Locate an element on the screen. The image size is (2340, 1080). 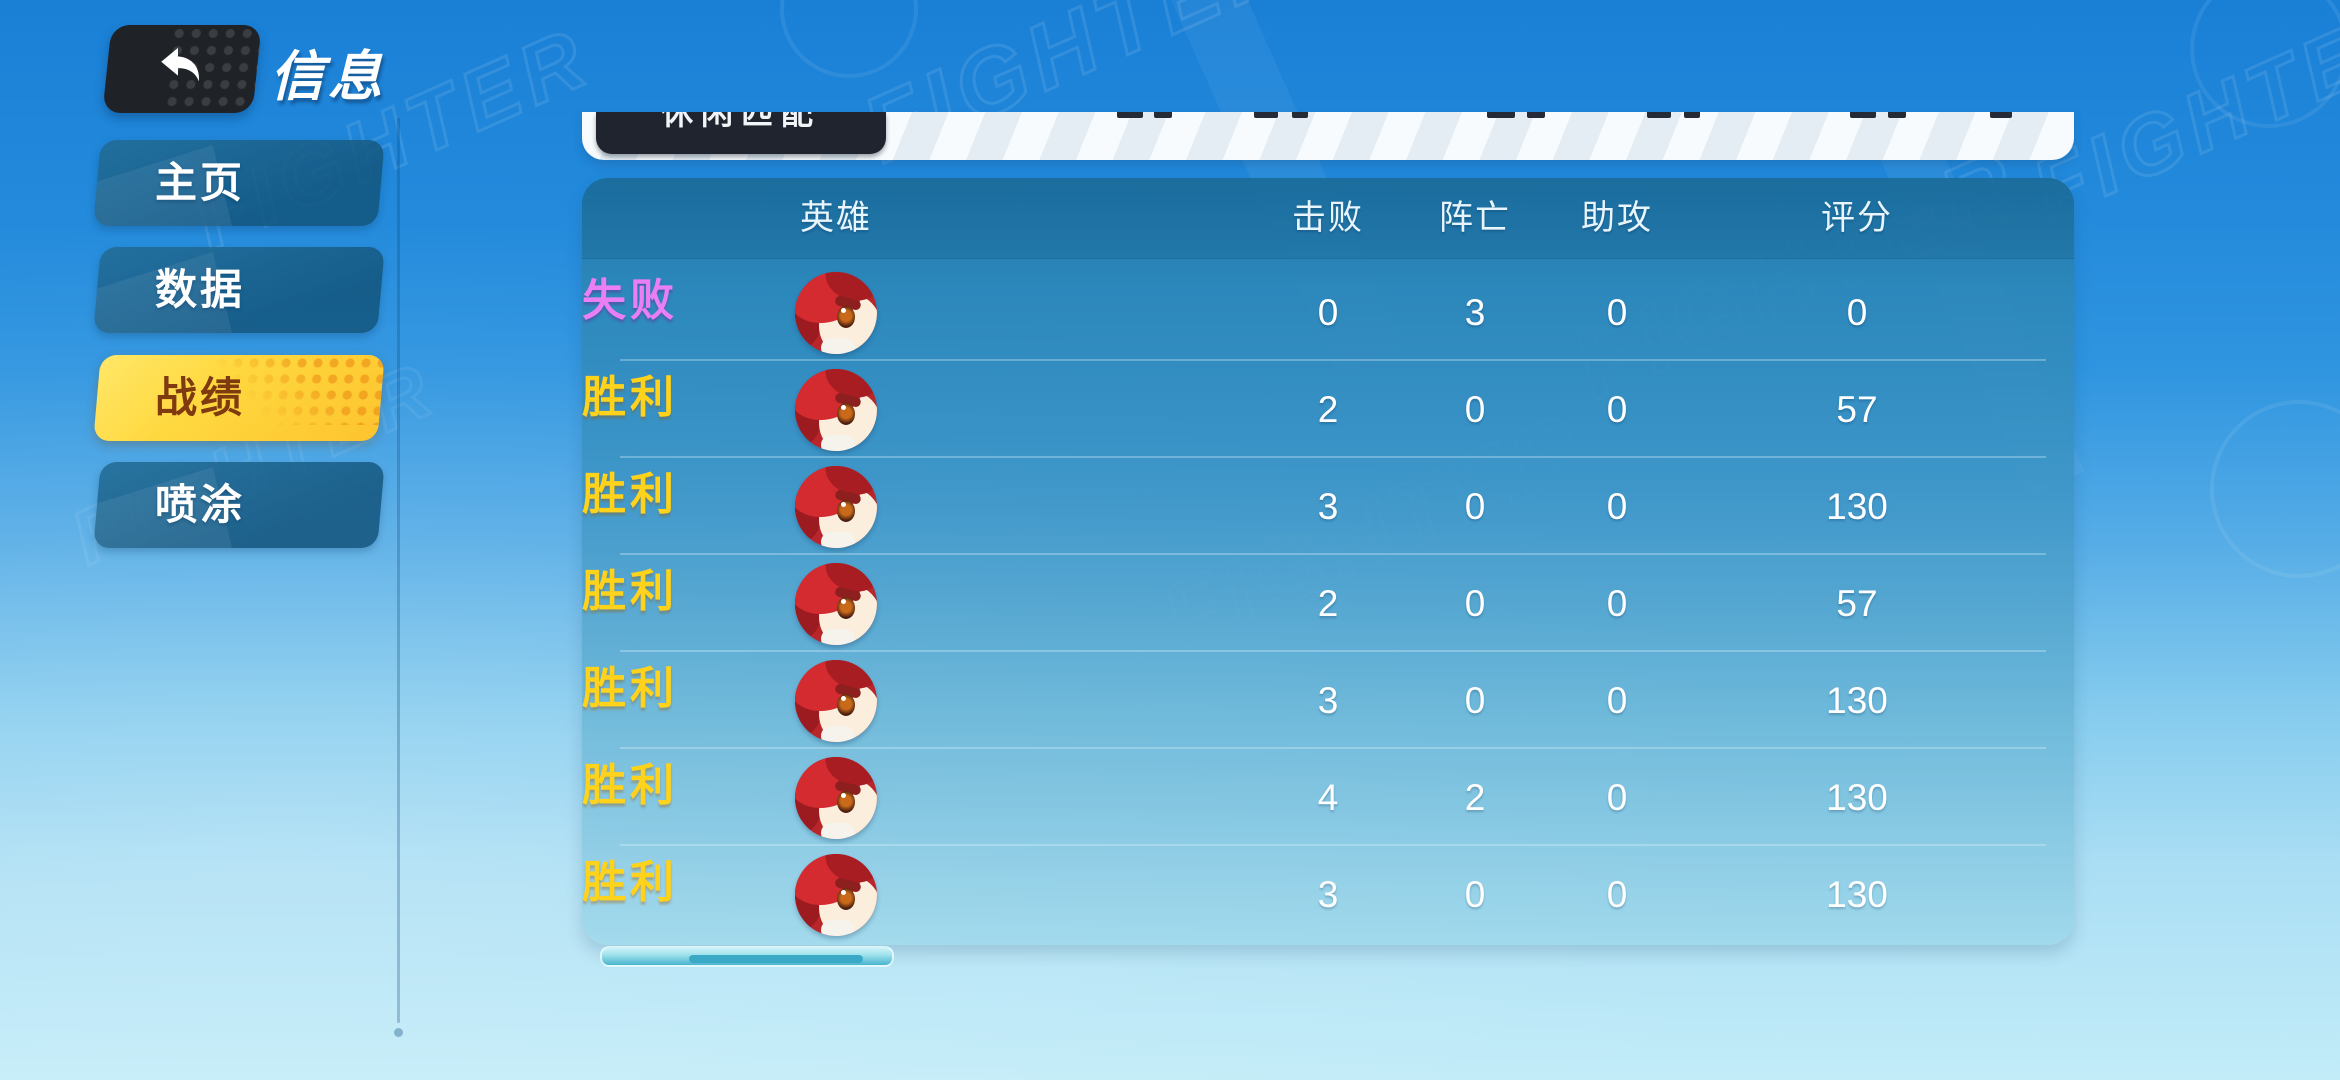
col-header-score: 评分 is located at coordinates (1857, 218).